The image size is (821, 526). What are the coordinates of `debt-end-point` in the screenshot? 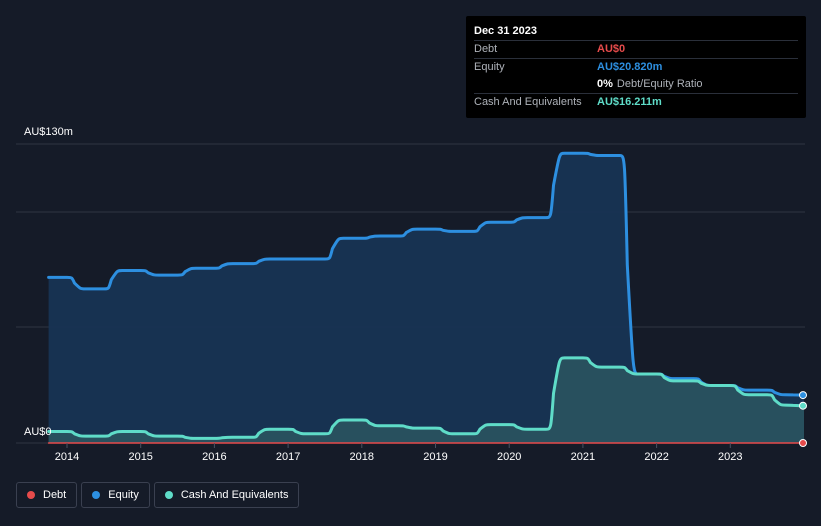 It's located at (803, 443).